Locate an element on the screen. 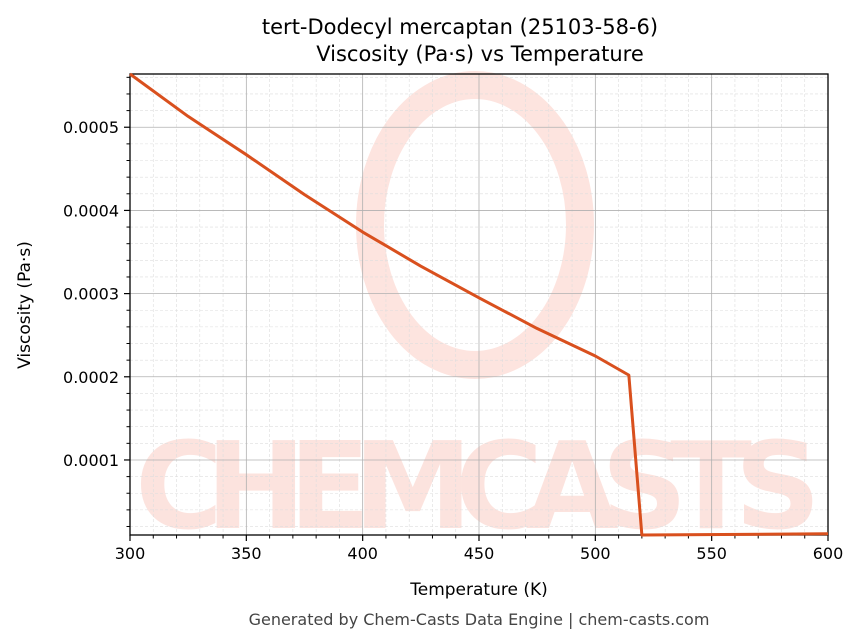  y-tick-label: 0.0001 is located at coordinates (91, 460).